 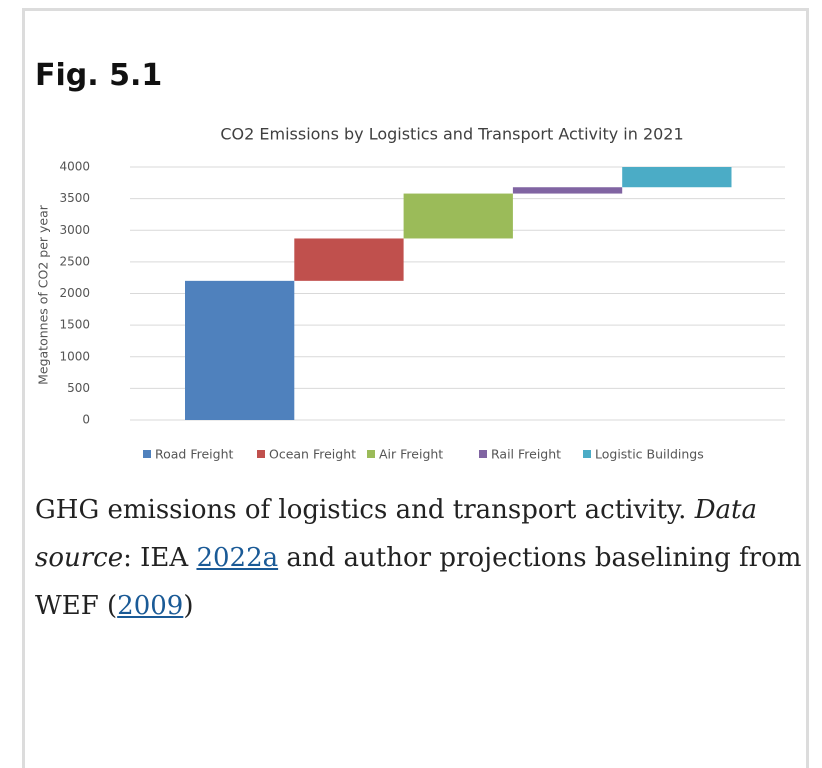 What do you see at coordinates (74, 261) in the screenshot?
I see `y-tick-label: 2500` at bounding box center [74, 261].